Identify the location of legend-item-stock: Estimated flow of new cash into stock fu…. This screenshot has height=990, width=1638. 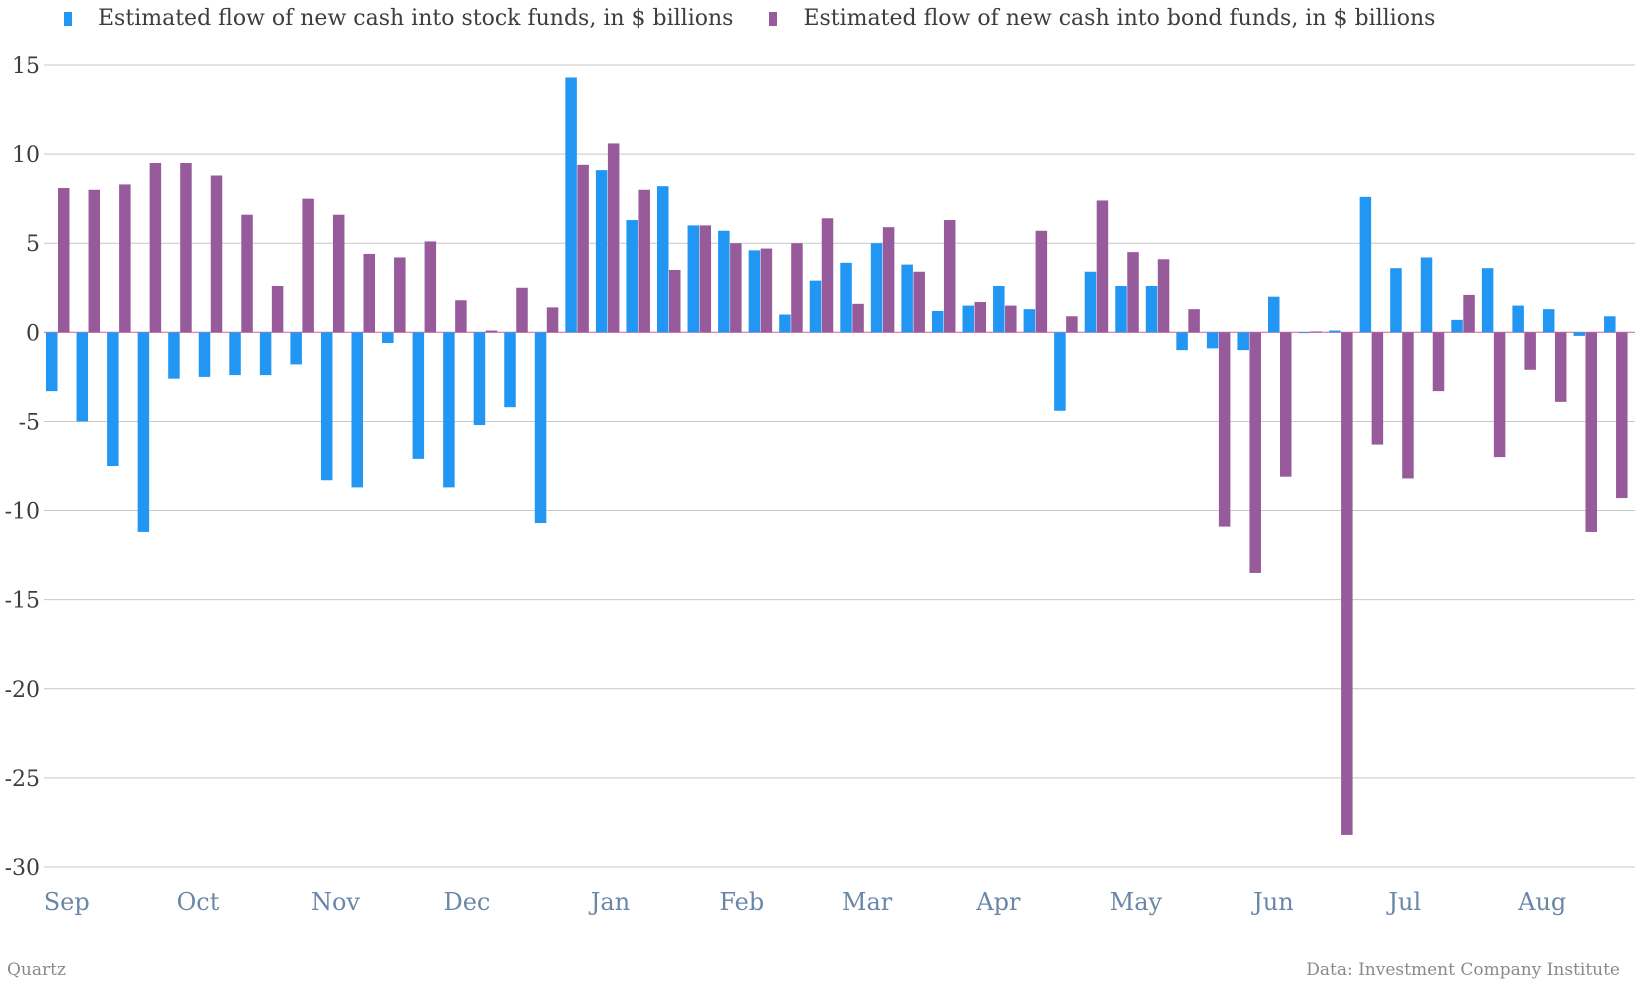
(398, 18).